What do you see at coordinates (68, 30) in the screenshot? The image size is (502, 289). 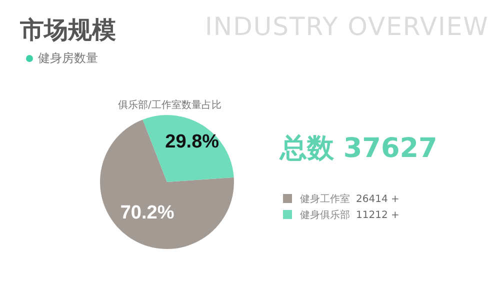 I see `chart-title: 市场规模` at bounding box center [68, 30].